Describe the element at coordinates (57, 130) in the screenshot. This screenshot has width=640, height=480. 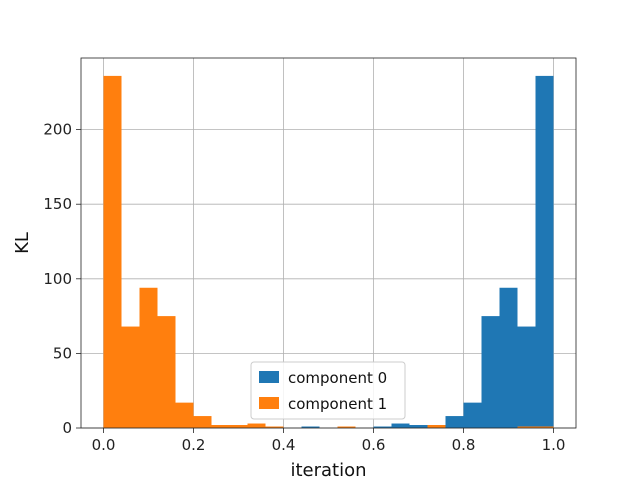
I see `y-tick-label: 200` at that location.